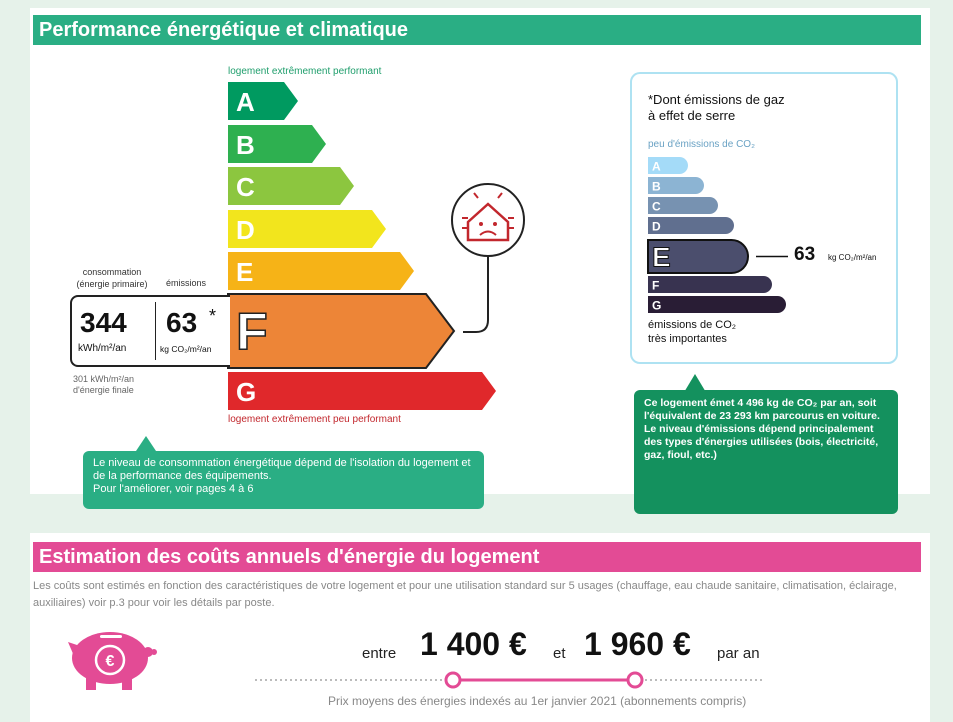 The image size is (953, 722). Describe the element at coordinates (103, 322) in the screenshot. I see `consumption-value: 344` at that location.